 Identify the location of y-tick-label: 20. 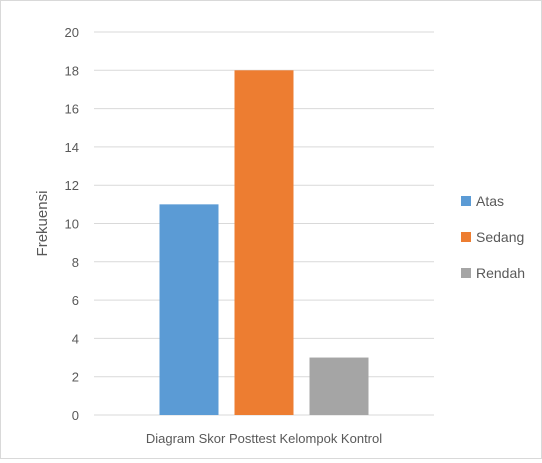
(72, 32).